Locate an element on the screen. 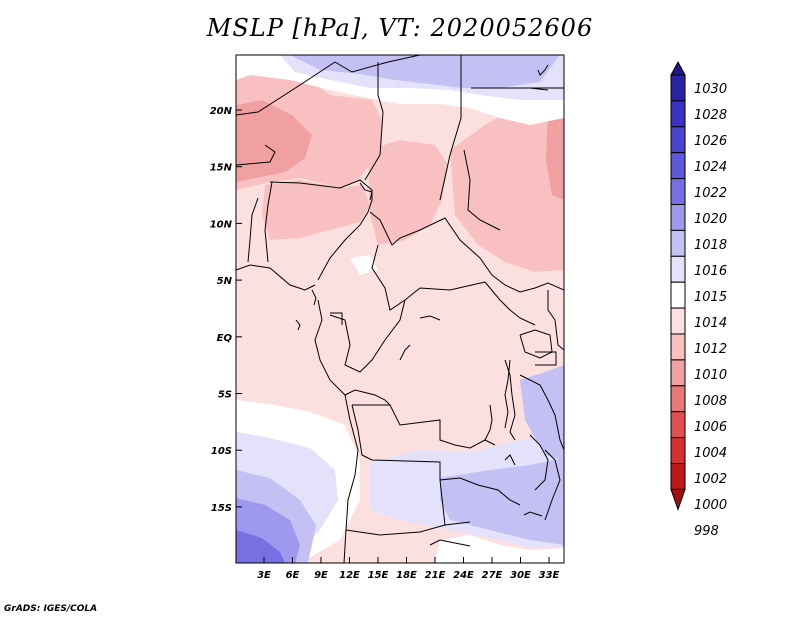 The width and height of the screenshot is (800, 618). lon-tick-label: 9E is located at coordinates (321, 575).